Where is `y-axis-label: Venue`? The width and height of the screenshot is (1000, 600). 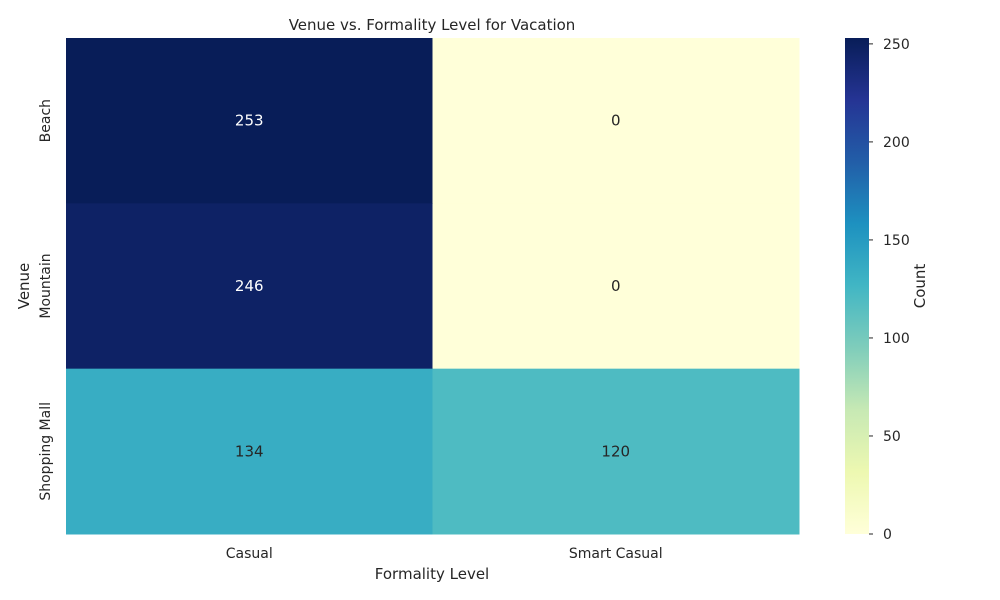
y-axis-label: Venue is located at coordinates (24, 286).